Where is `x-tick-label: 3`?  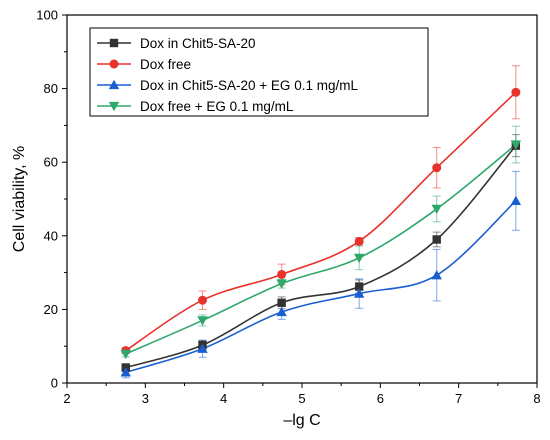 x-tick-label: 3 is located at coordinates (145, 398).